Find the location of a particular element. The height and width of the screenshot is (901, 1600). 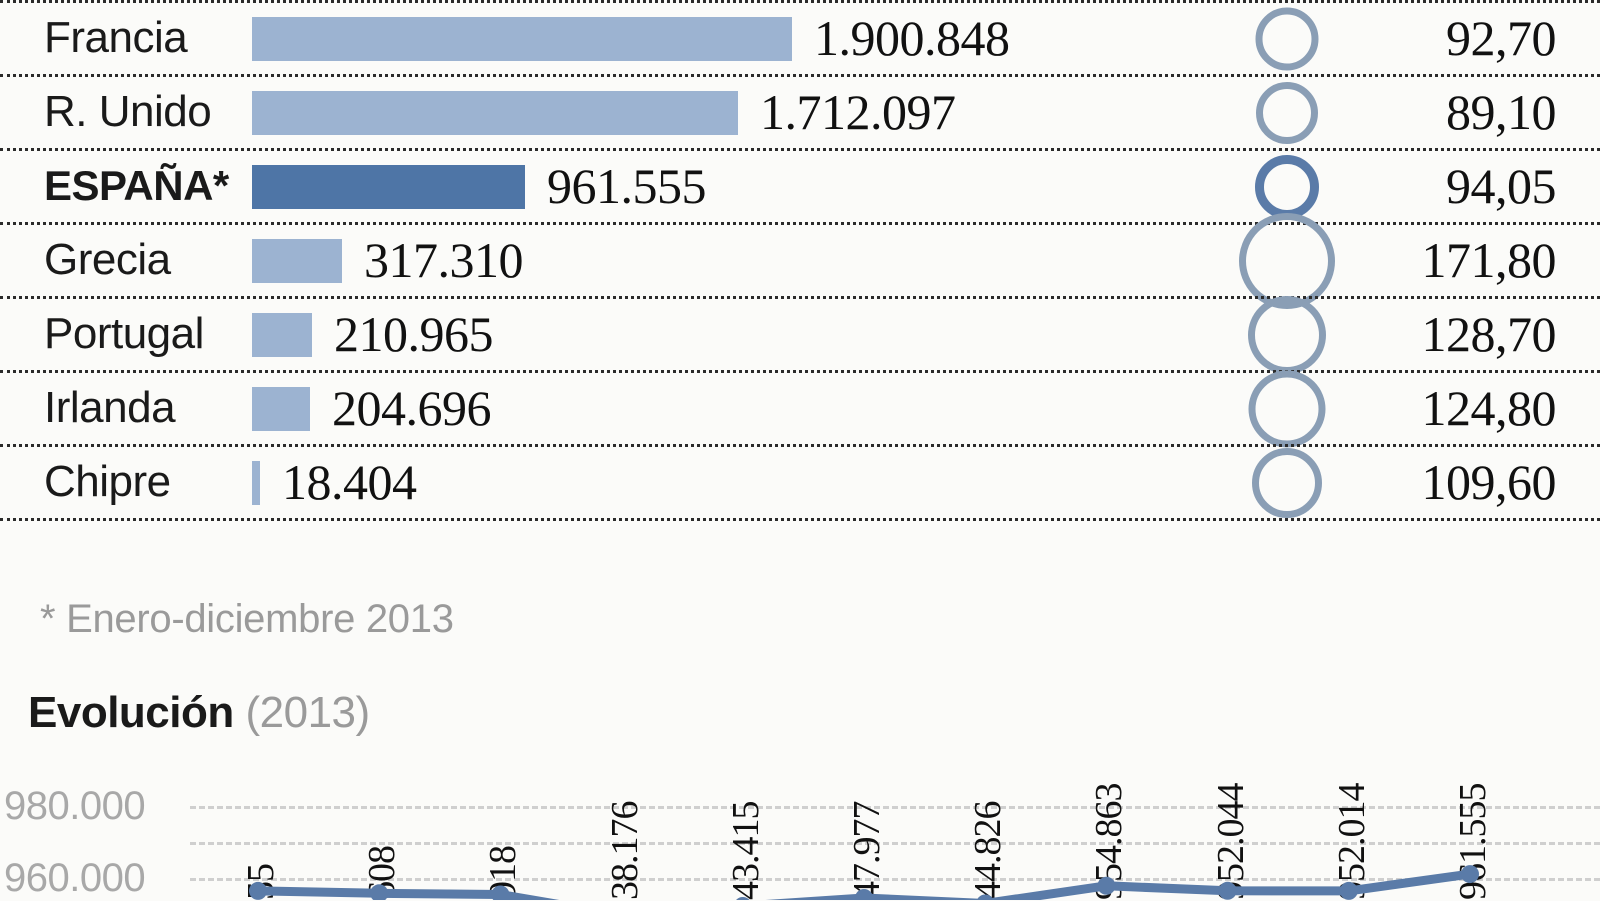

table-row-inner: R. Unido 1.712.097 89,10 is located at coordinates (800, 112).